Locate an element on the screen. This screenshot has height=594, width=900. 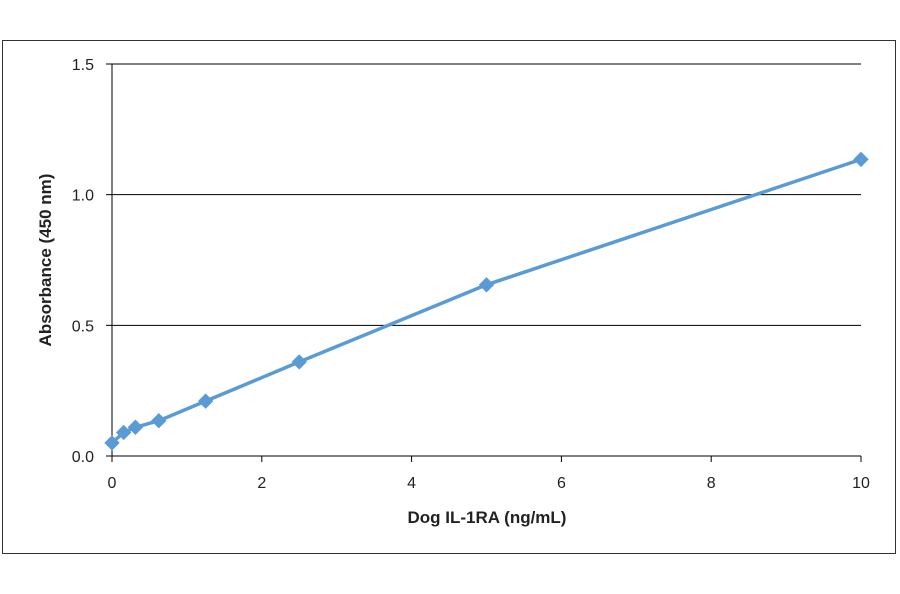
y-tick-label: 1.0 is located at coordinates (83, 196).